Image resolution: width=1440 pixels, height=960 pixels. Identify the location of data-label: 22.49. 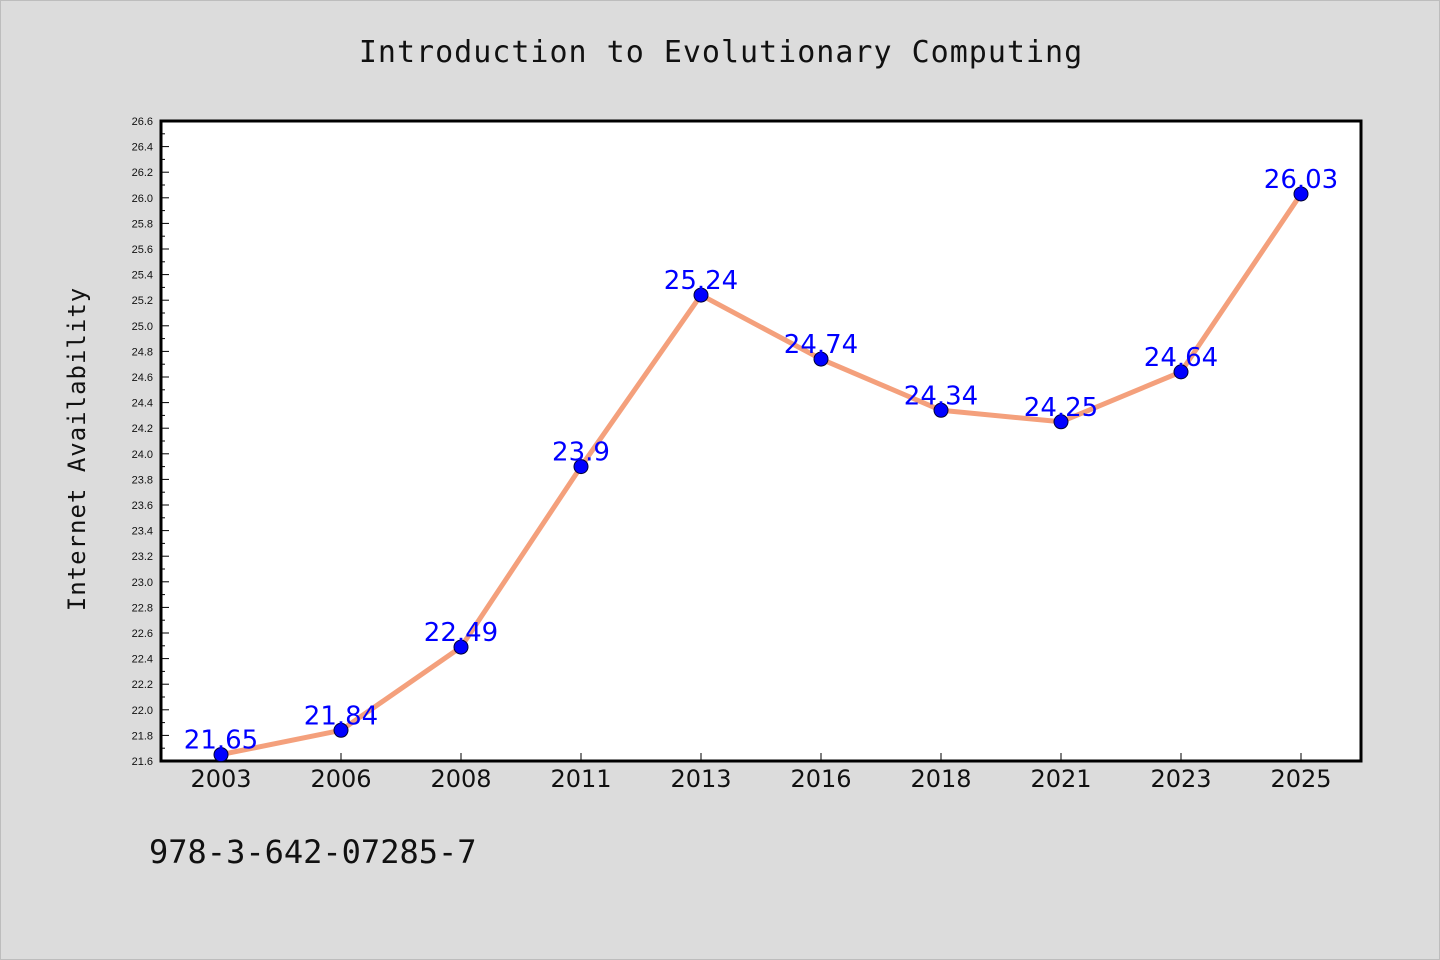
(461, 633).